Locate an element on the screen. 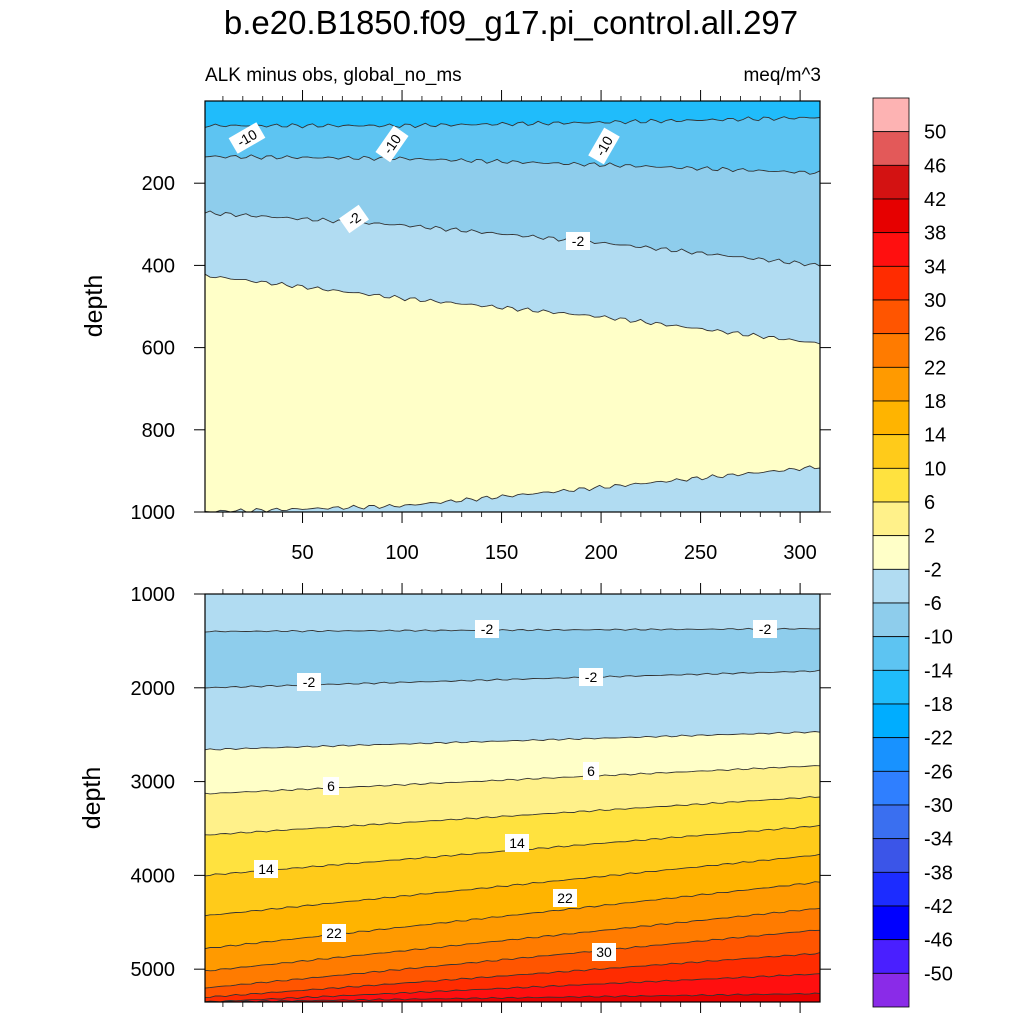  x-tick-label: 200 is located at coordinates (600, 553).